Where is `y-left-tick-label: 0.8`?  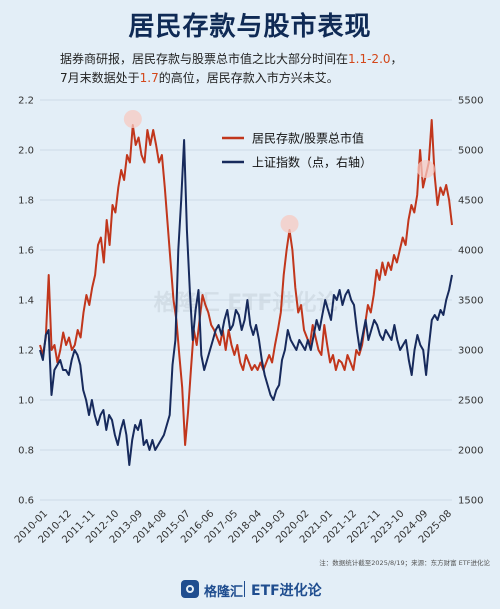 y-left-tick-label: 0.8 is located at coordinates (26, 451).